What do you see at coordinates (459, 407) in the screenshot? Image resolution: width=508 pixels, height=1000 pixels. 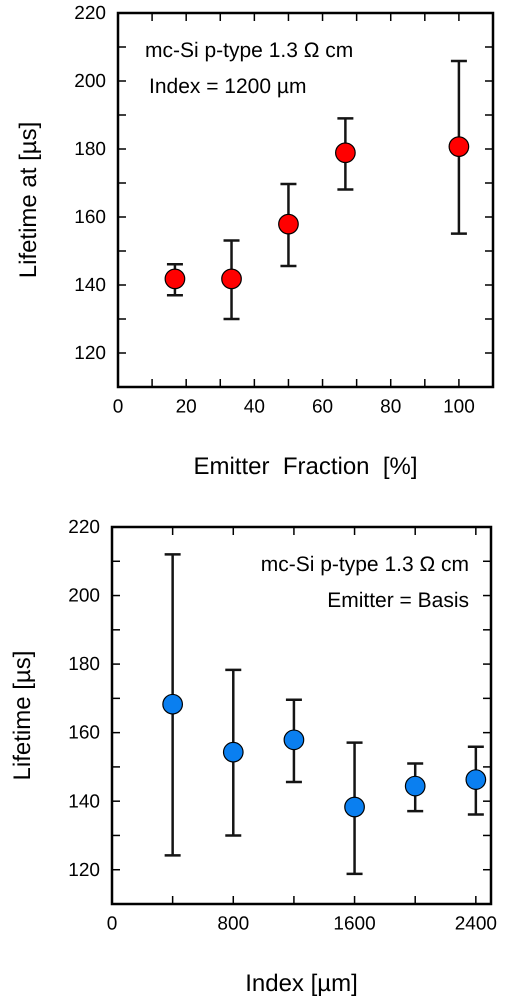 I see `x-tick-label: 100` at bounding box center [459, 407].